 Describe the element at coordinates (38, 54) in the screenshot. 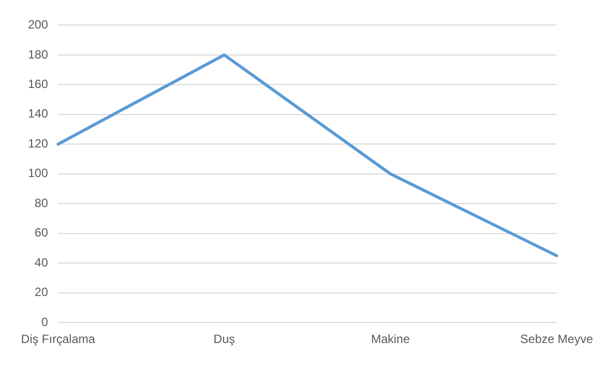

I see `y-tick-label: 180` at that location.